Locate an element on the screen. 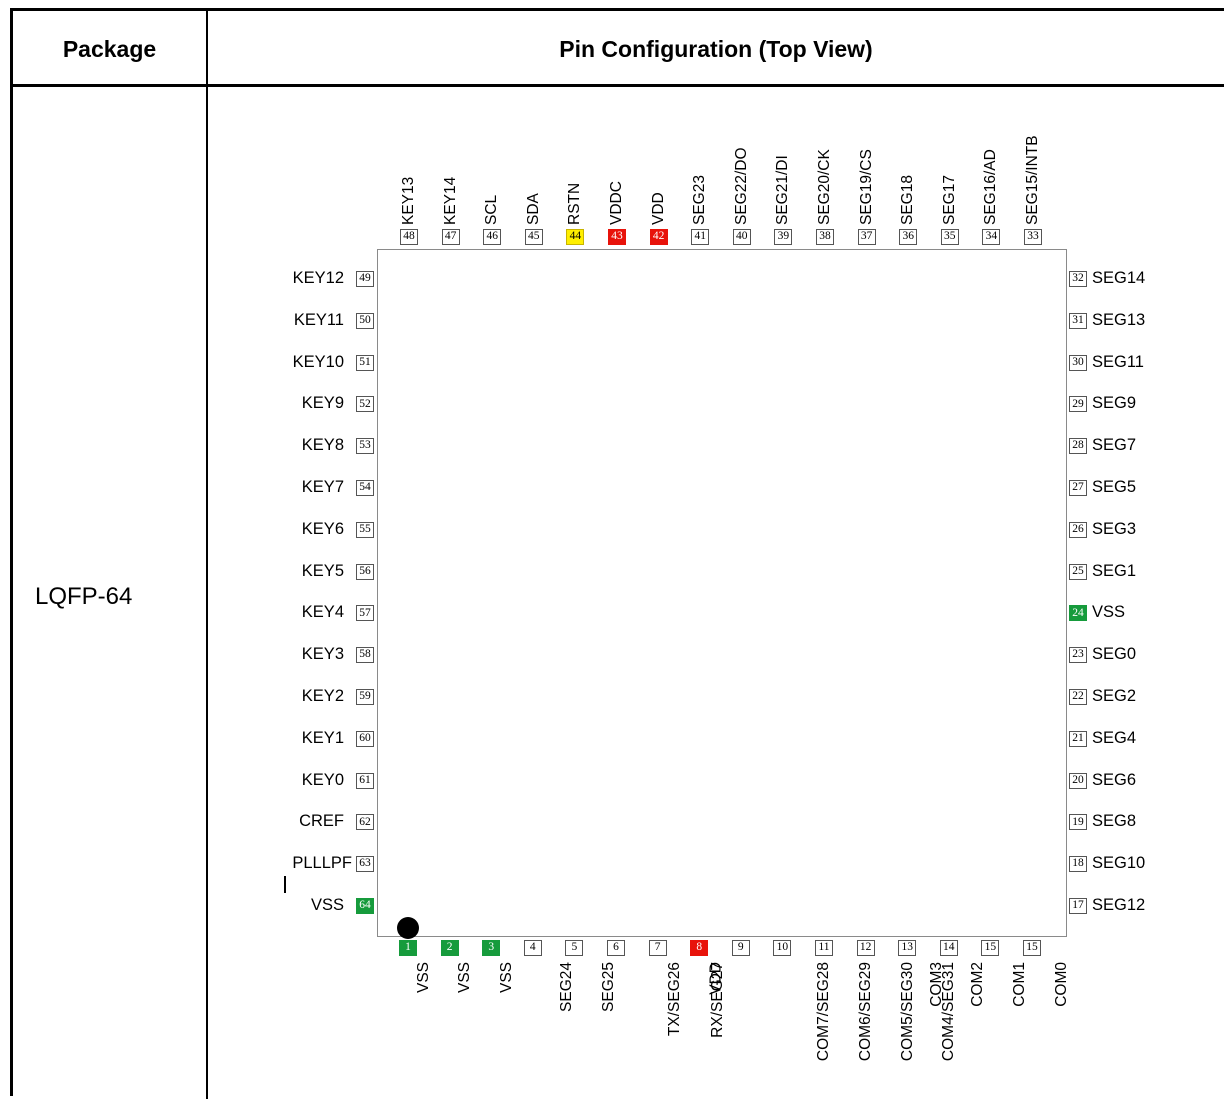  pin-label-seg6: SEG6 is located at coordinates (1114, 779).